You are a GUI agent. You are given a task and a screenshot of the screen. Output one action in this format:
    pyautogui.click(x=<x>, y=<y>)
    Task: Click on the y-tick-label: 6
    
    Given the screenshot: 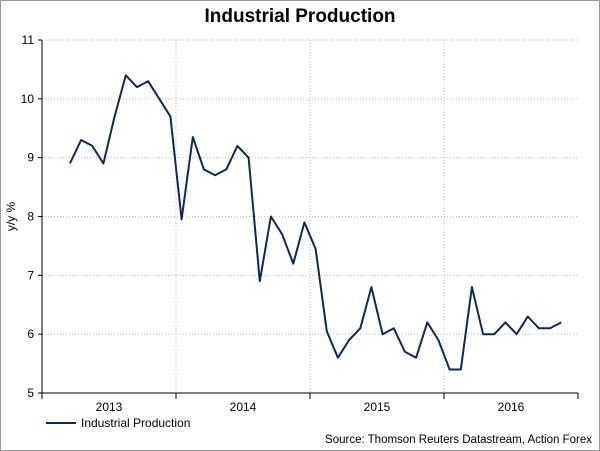 What is the action you would take?
    pyautogui.click(x=30, y=334)
    